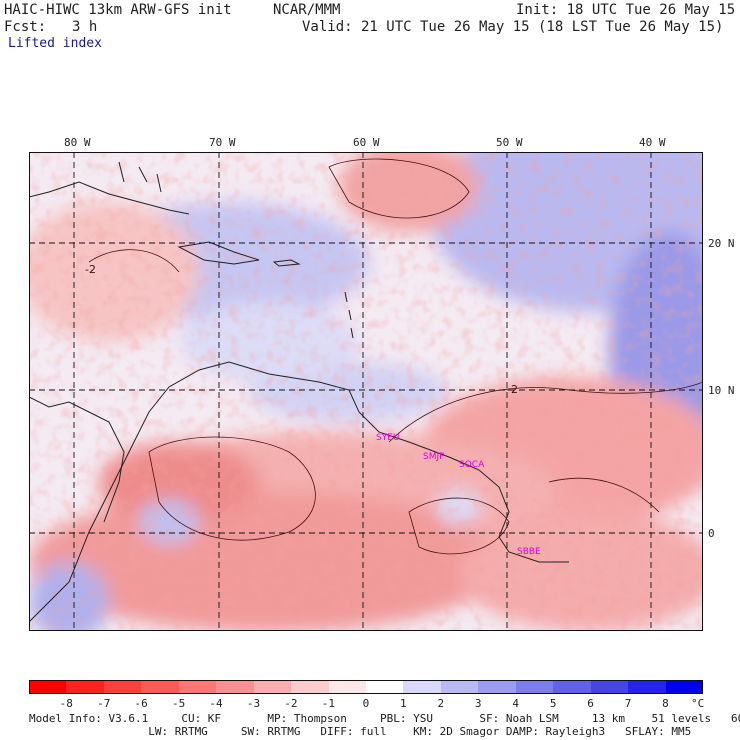  What do you see at coordinates (665, 703) in the screenshot?
I see `colorbar-tick-label: 8` at bounding box center [665, 703].